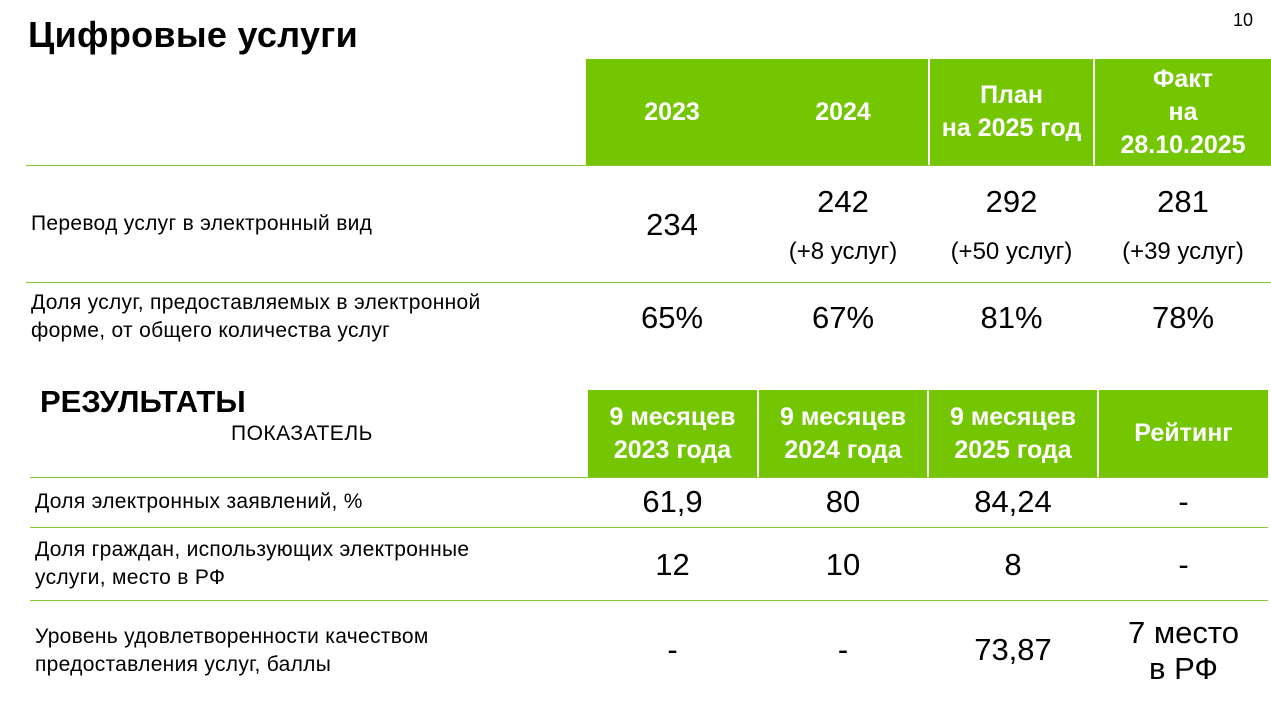 The height and width of the screenshot is (704, 1271). I want to click on cell-value: 292, so click(1011, 201).